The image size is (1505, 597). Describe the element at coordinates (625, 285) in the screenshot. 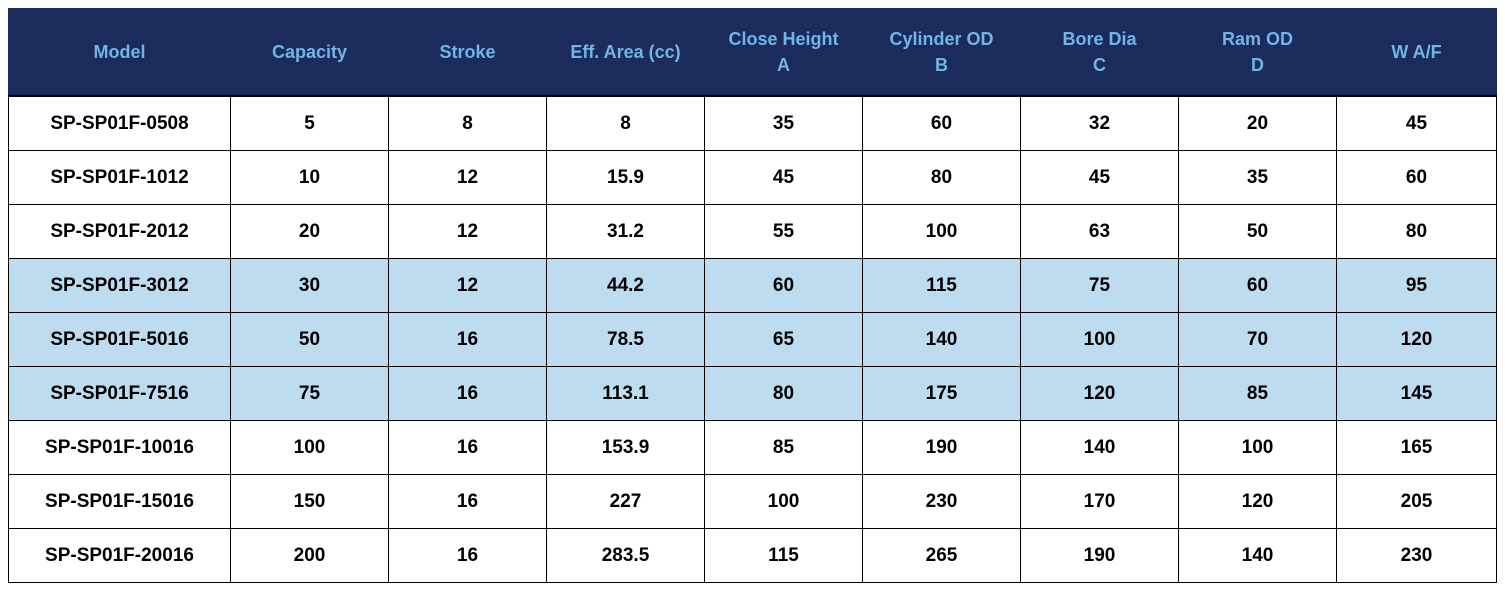

I see `value-cell: 44.2` at that location.